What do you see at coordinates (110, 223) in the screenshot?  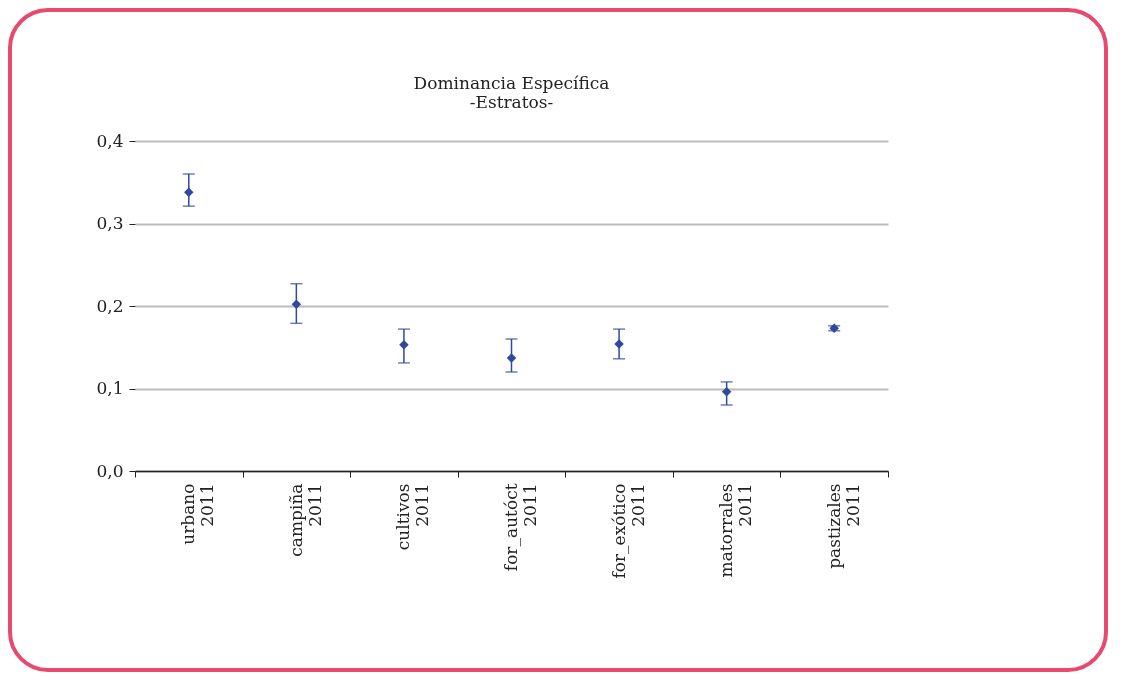 I see `y-tick-label: 0,3` at bounding box center [110, 223].